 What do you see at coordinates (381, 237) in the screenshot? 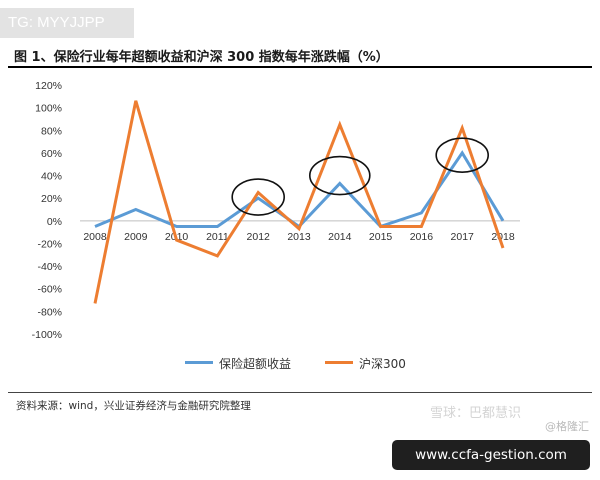
I see `x-tick-label: 2015` at bounding box center [381, 237].